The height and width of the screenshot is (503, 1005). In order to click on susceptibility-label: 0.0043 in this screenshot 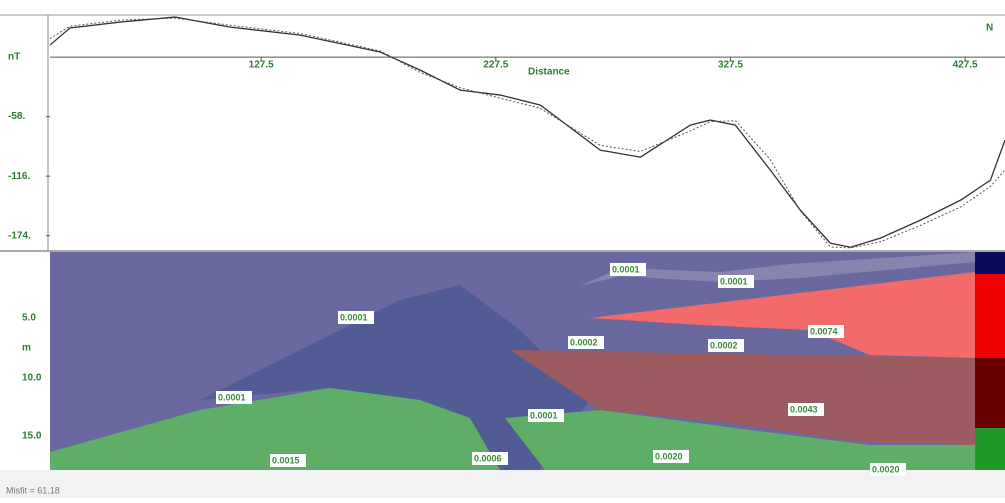, I will do `click(804, 409)`.